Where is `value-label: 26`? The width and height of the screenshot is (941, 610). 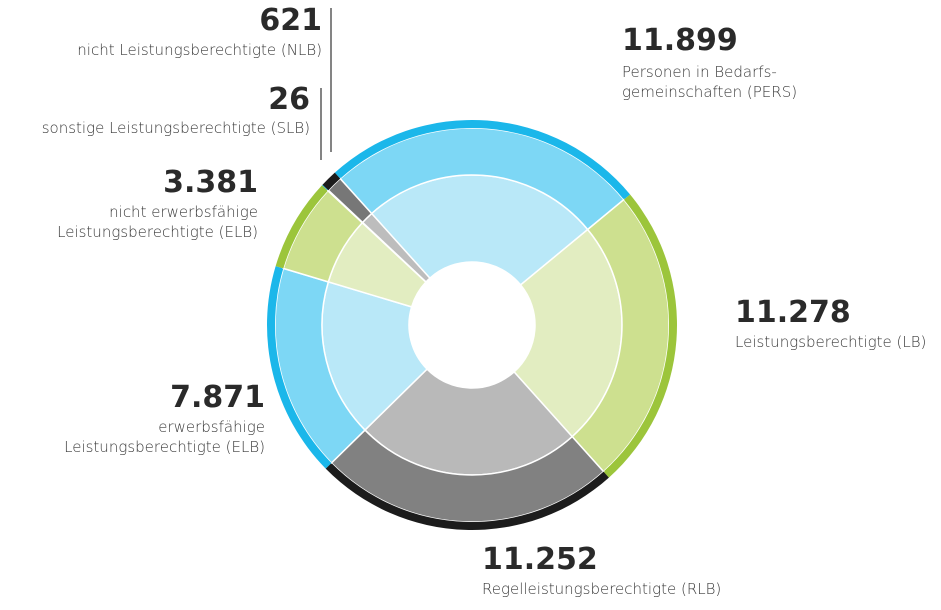
value-label: 26 is located at coordinates (289, 99).